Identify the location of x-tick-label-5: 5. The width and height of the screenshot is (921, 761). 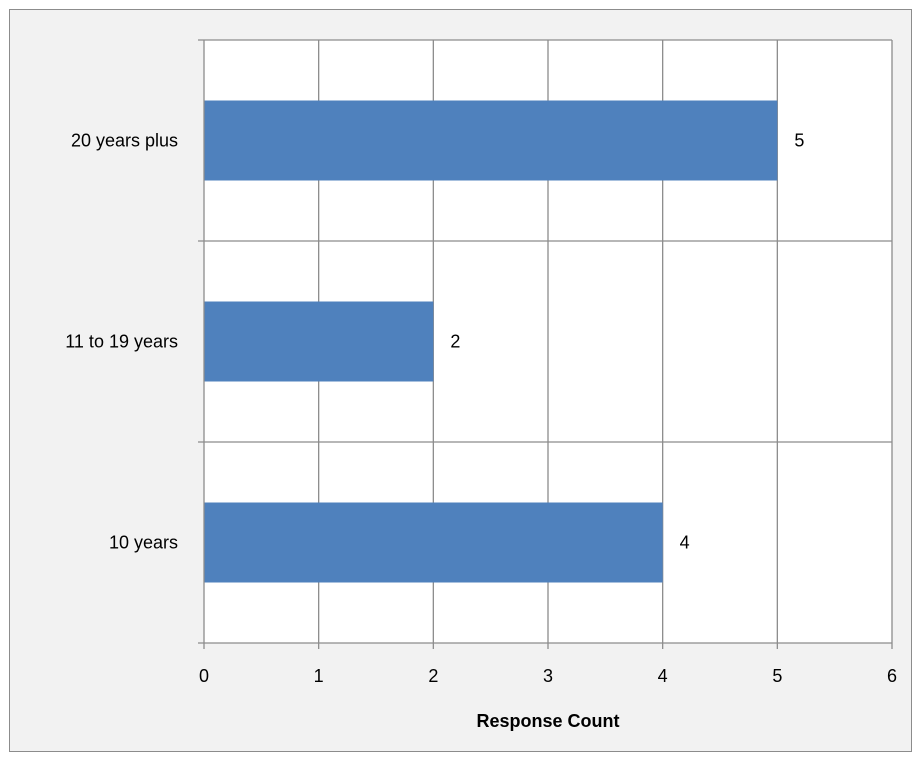
(777, 676).